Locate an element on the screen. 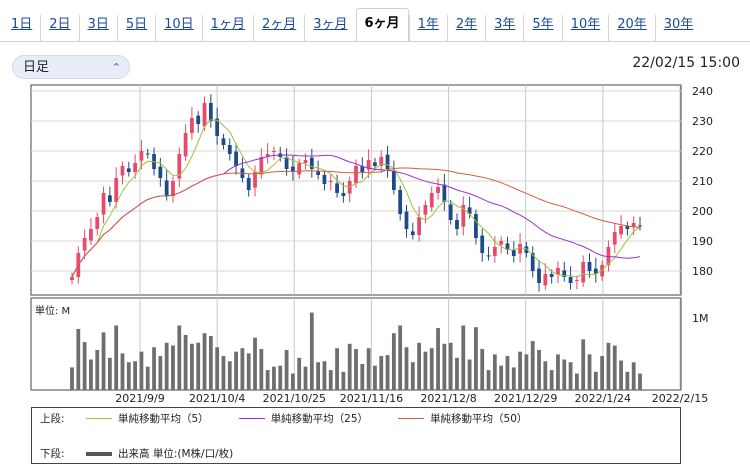  tab-7: 3ヶ月 is located at coordinates (329, 28).